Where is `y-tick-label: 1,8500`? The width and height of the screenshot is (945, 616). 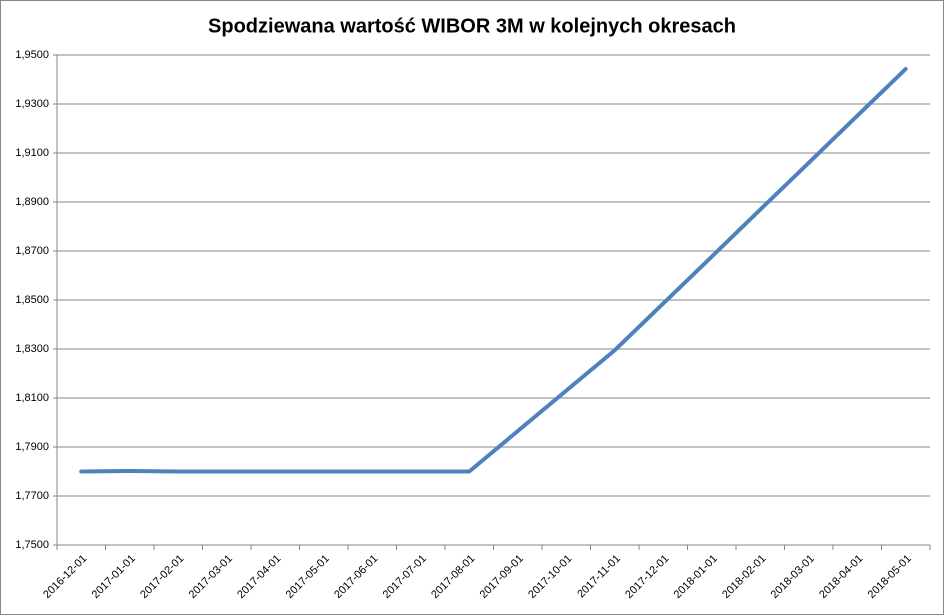 y-tick-label: 1,8500 is located at coordinates (32, 300).